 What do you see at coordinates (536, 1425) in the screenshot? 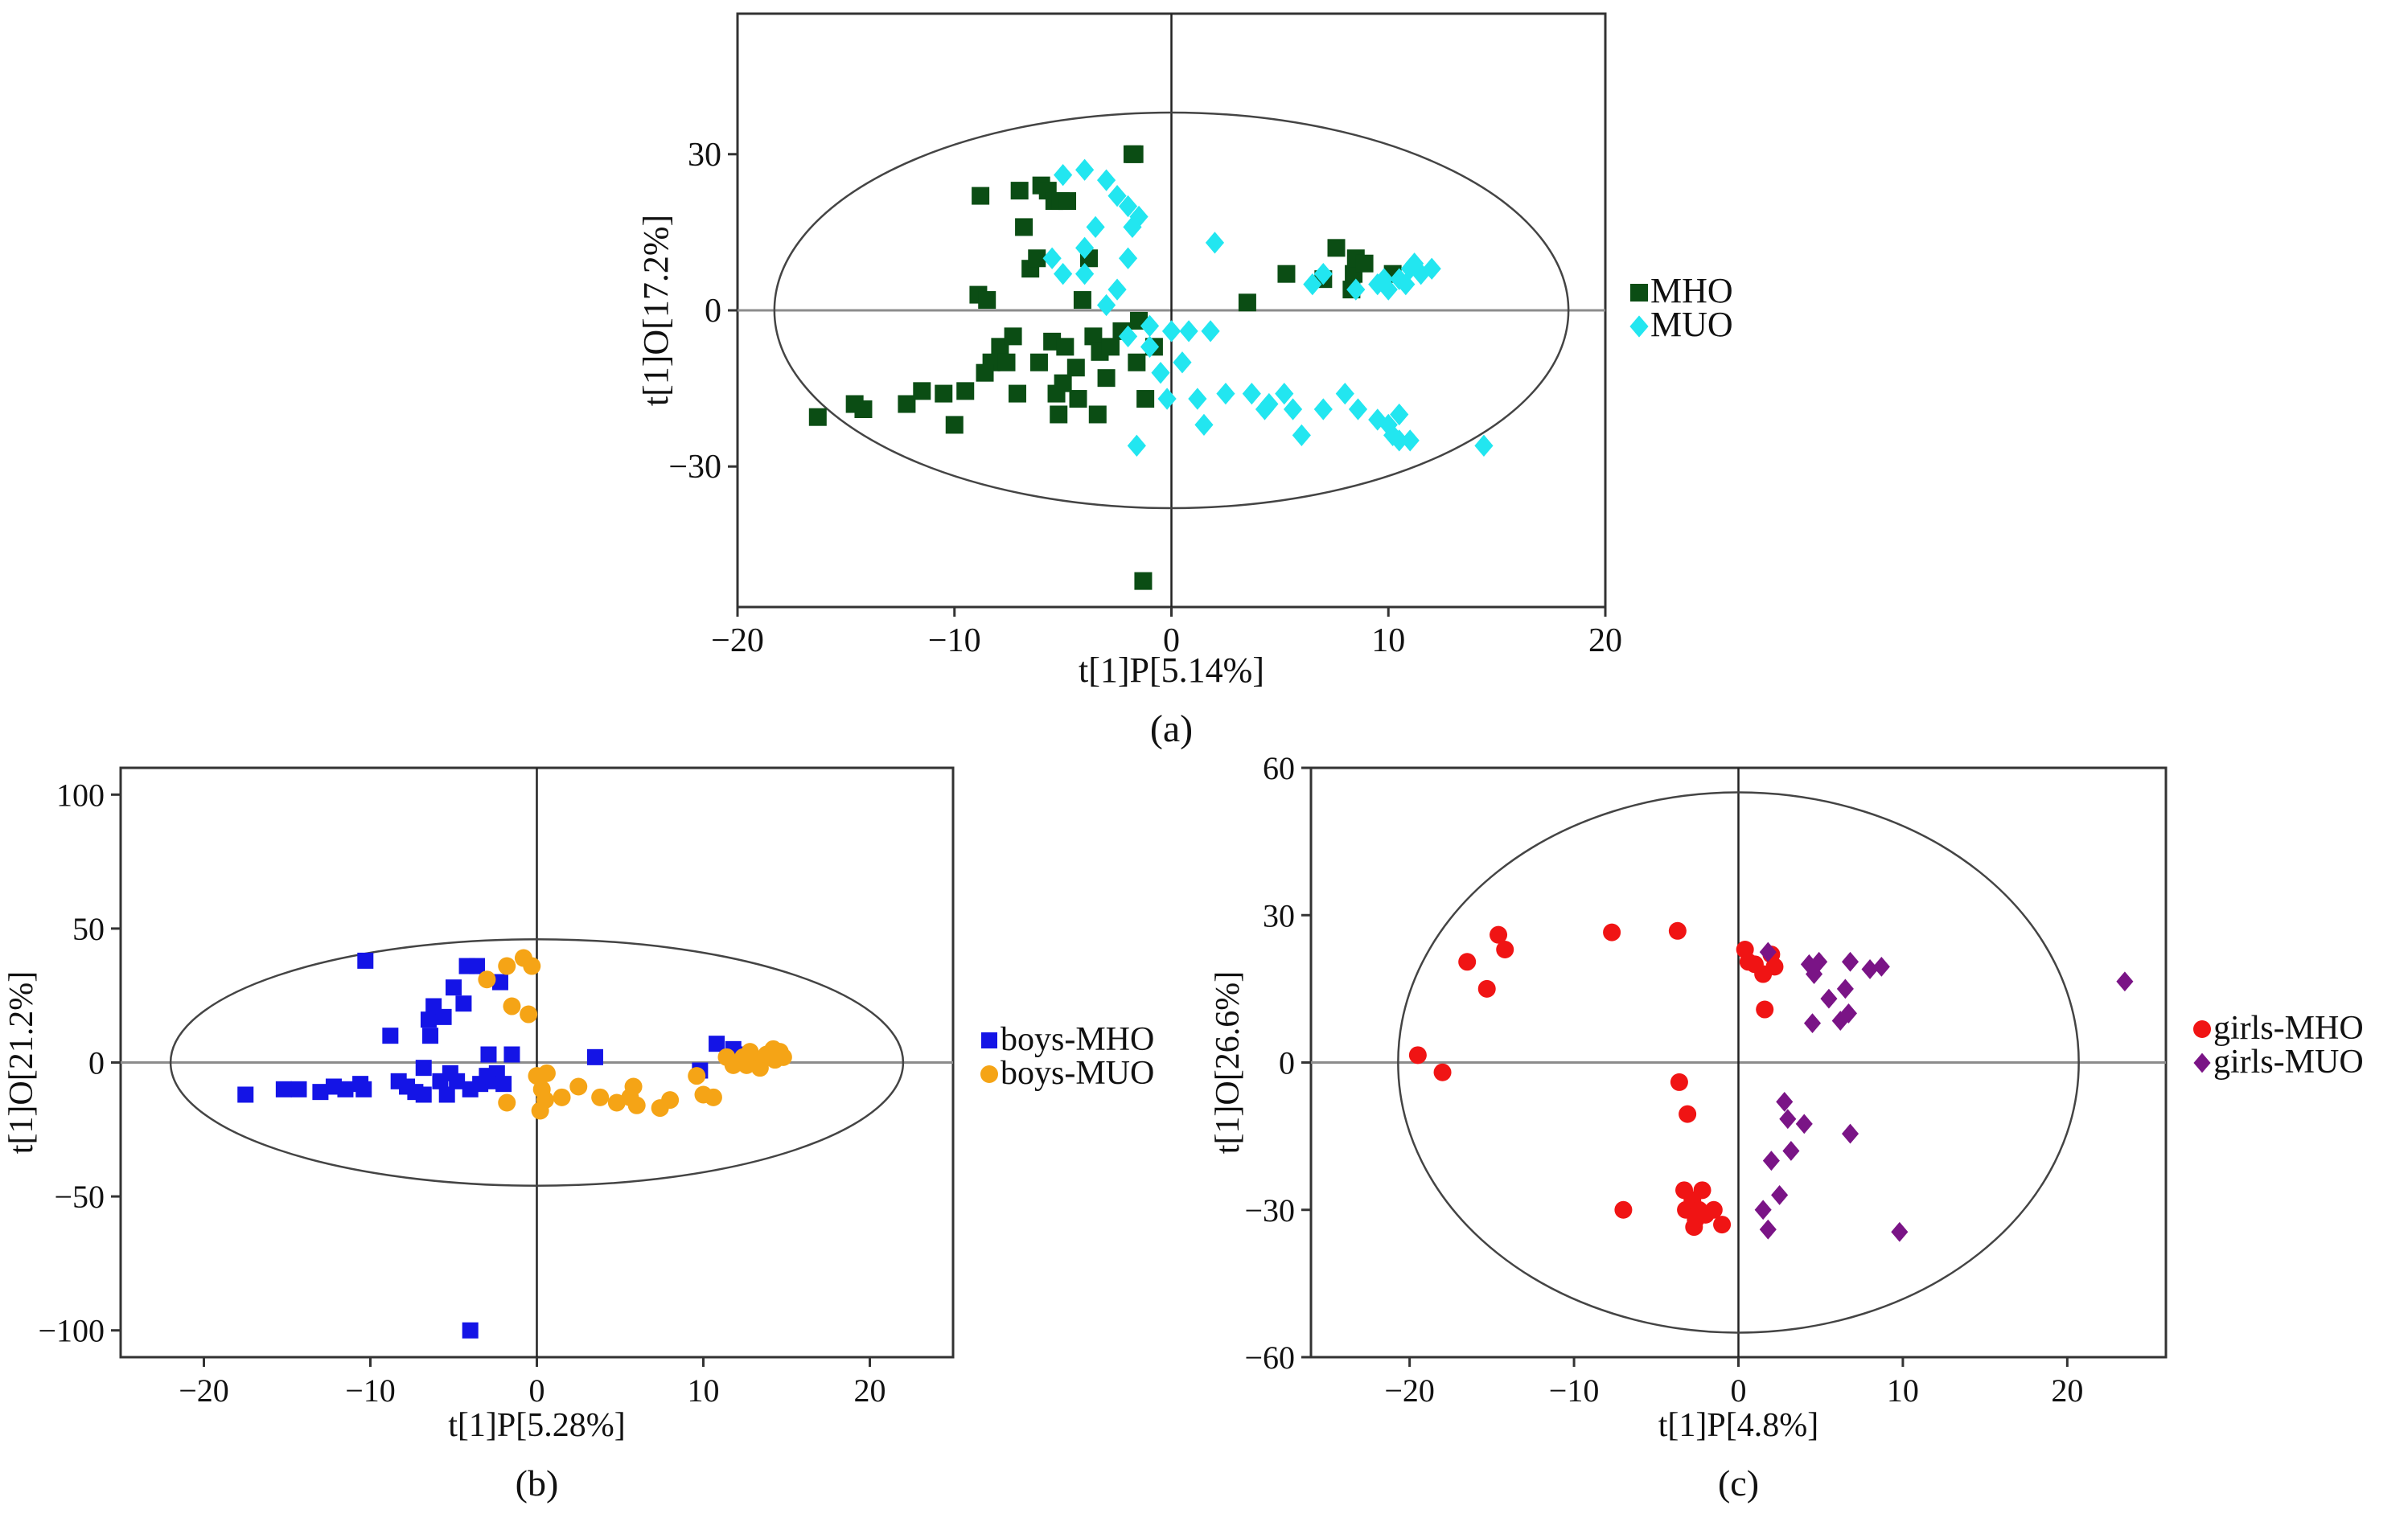
I see `x-axis-label: t[1]P[5.28%]` at bounding box center [536, 1425].